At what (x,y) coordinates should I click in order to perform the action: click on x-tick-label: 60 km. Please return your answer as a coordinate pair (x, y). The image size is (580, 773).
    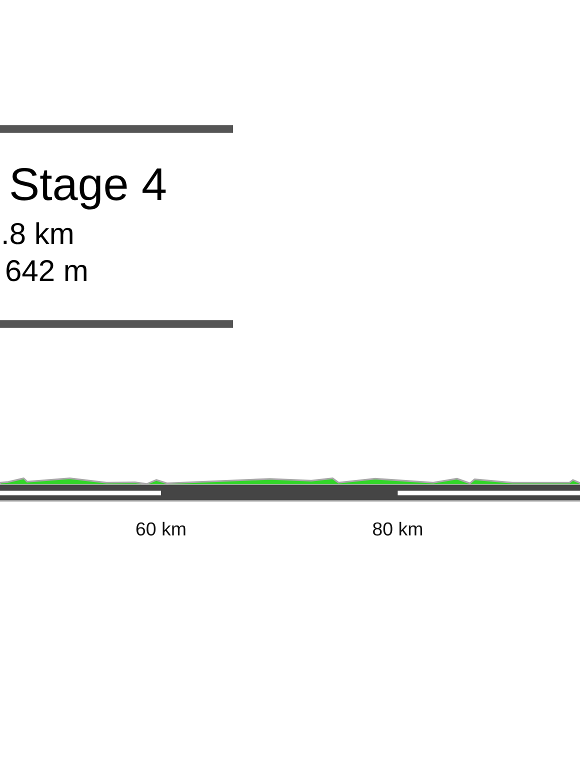
    Looking at the image, I should click on (161, 529).